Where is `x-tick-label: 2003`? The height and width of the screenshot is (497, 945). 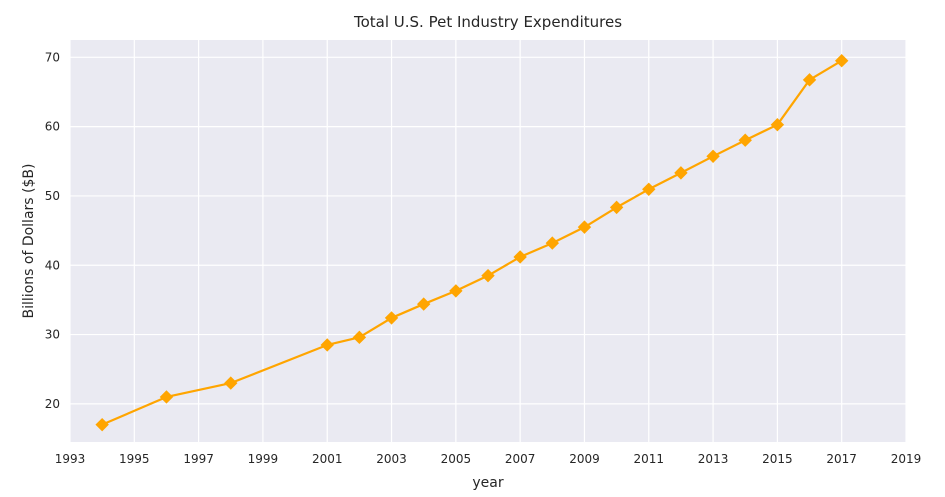
x-tick-label: 2003 is located at coordinates (391, 459).